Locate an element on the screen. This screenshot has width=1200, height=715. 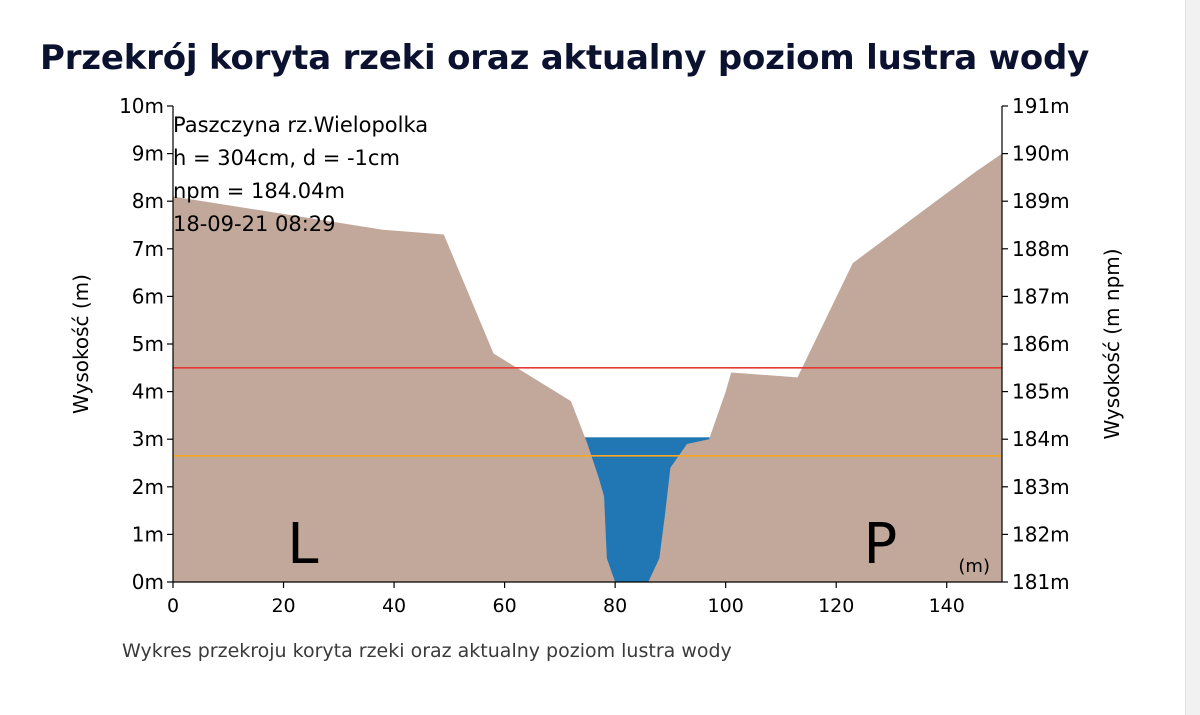
x-tick-label: 80 is located at coordinates (615, 606).